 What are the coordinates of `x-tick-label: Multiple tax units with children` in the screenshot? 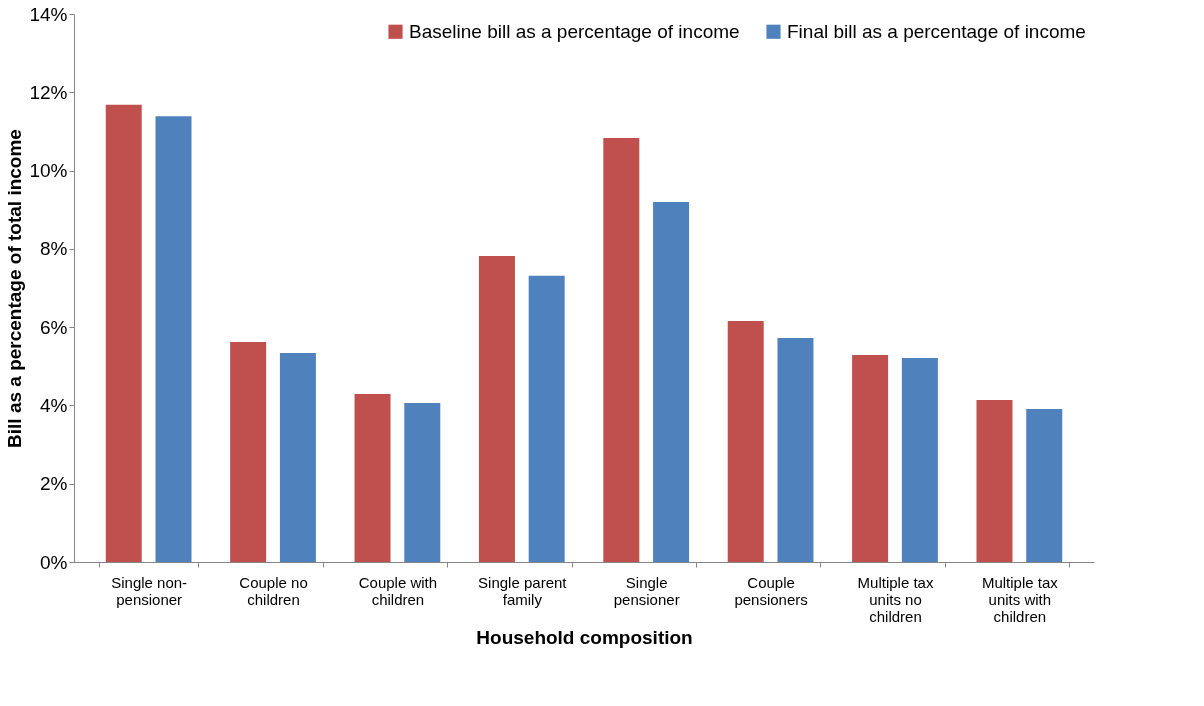 It's located at (1020, 599).